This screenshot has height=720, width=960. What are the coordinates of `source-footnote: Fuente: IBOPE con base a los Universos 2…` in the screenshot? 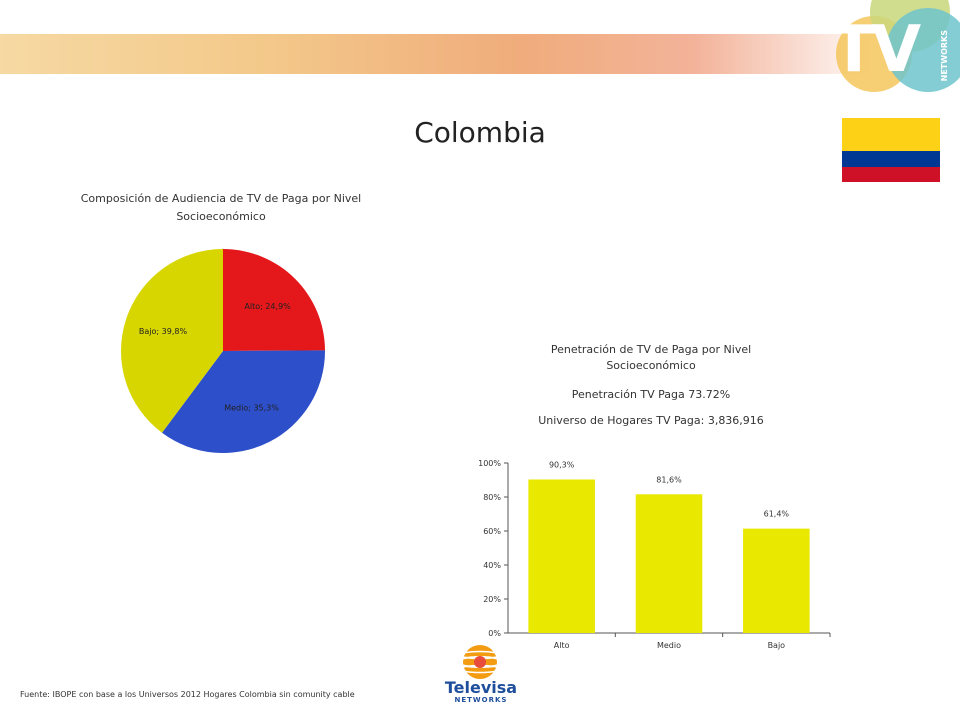 It's located at (187, 694).